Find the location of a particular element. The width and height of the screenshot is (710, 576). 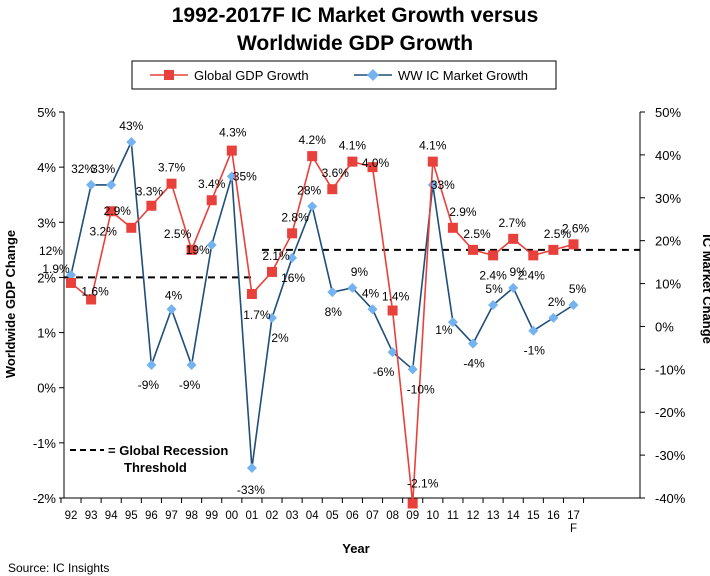

gdp-data-label: -2.1% is located at coordinates (423, 484).